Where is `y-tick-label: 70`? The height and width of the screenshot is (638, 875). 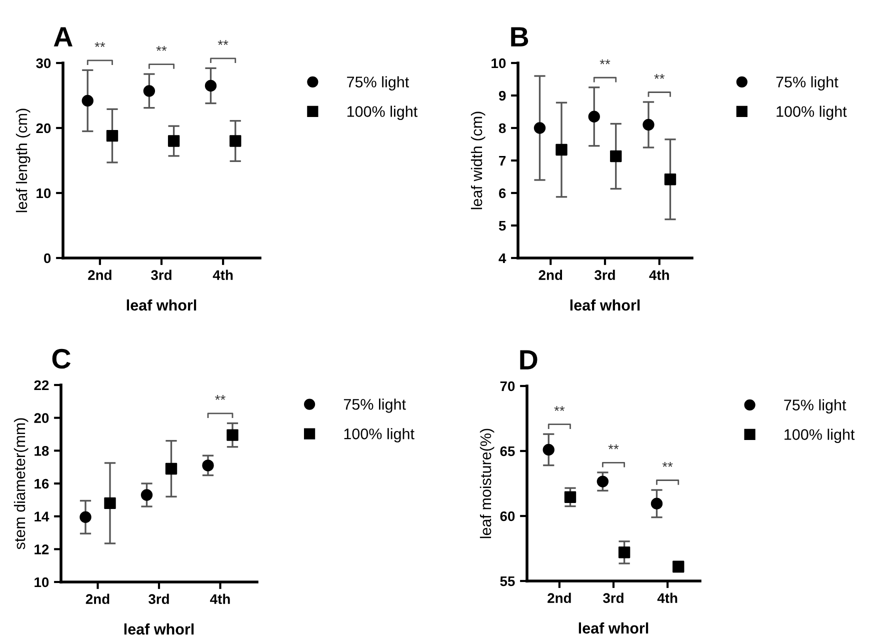
y-tick-label: 70 is located at coordinates (507, 386).